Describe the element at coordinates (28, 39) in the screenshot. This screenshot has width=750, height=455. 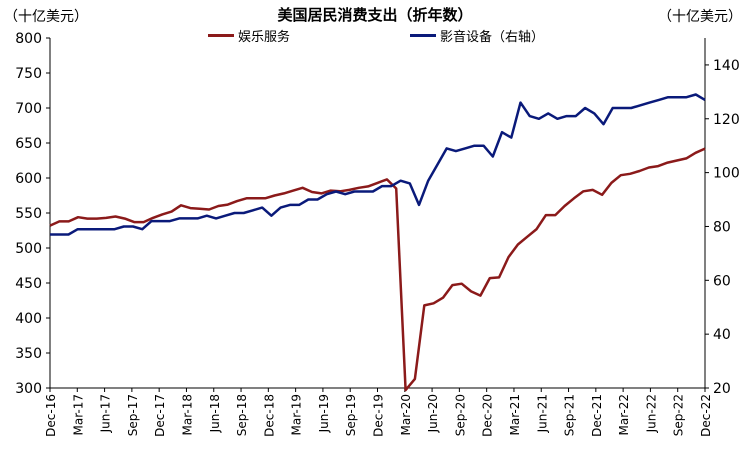
I see `left-axis-tick-label: 800` at that location.